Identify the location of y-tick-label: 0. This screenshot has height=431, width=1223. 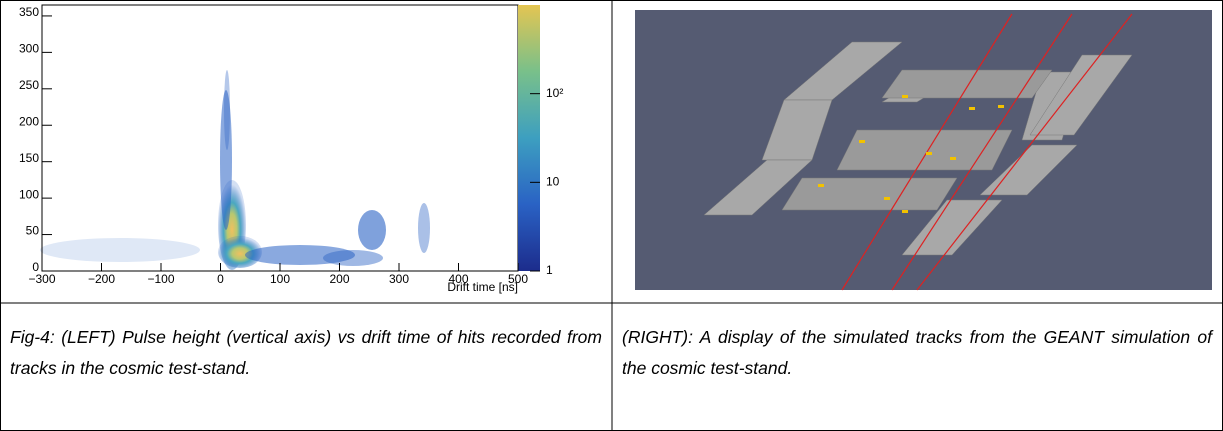
(35, 267).